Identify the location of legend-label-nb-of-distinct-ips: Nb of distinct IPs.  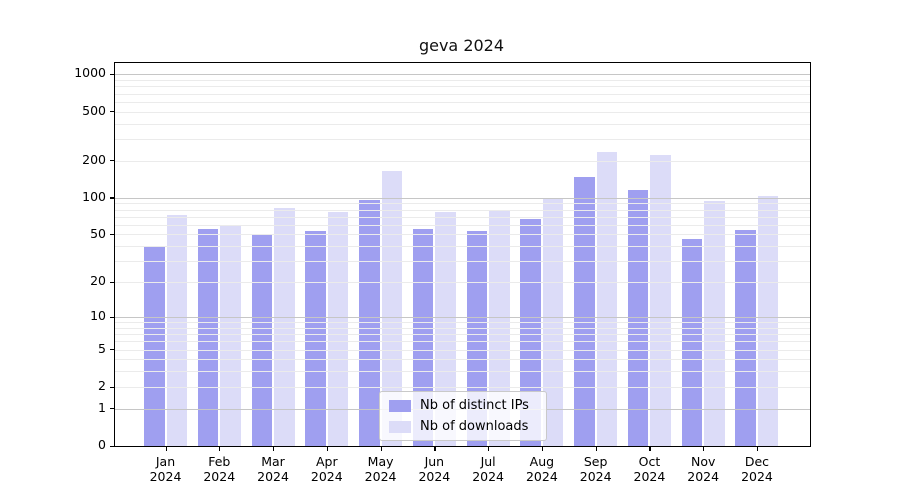
(474, 405).